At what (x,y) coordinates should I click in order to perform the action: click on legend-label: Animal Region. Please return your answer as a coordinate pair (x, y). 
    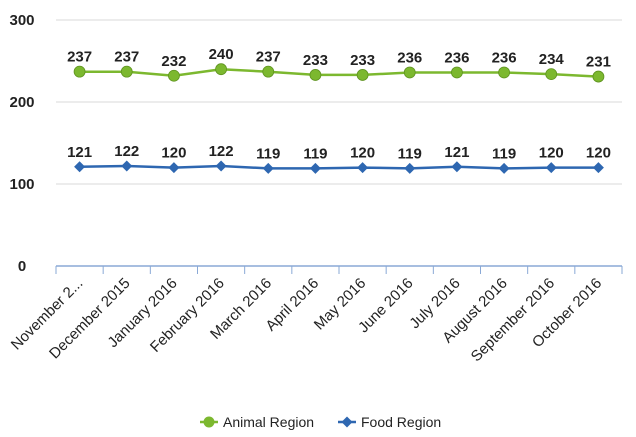
    Looking at the image, I should click on (268, 422).